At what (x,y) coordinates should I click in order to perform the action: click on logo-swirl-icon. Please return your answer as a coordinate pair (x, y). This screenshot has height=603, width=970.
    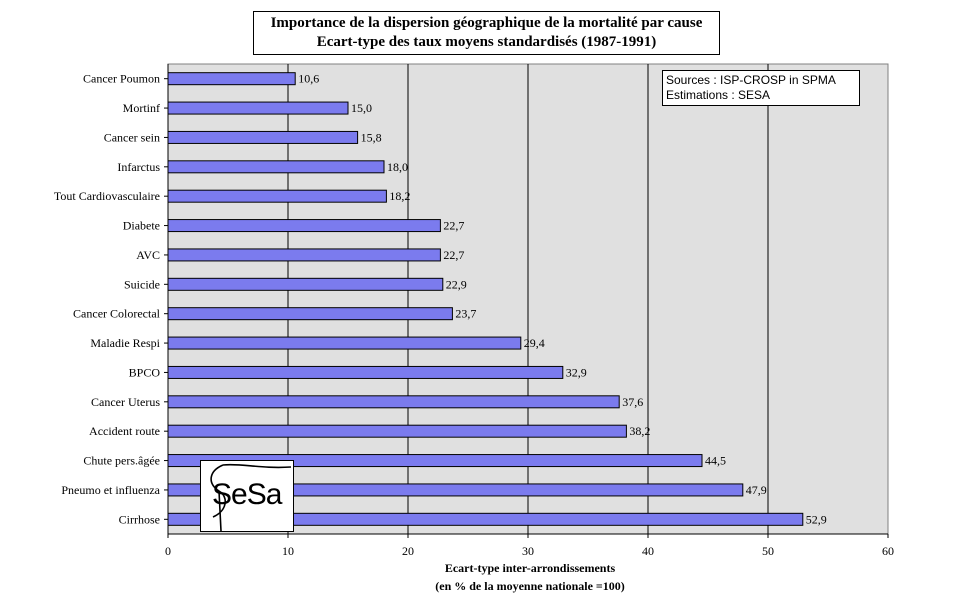
    Looking at the image, I should click on (251, 497).